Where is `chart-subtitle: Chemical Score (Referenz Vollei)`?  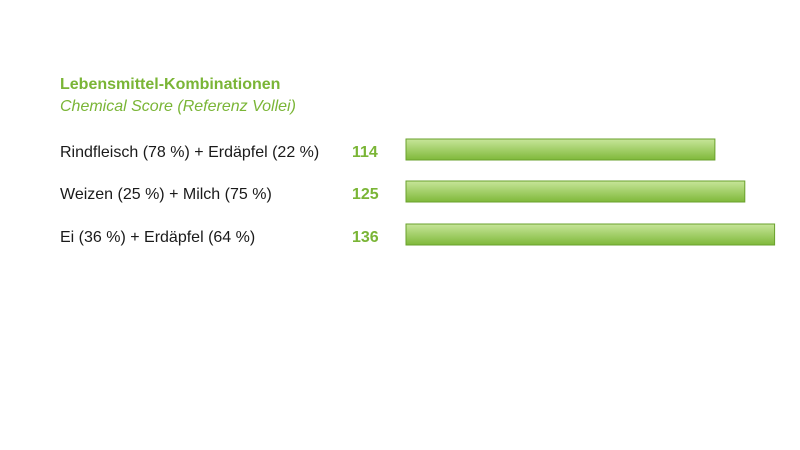 chart-subtitle: Chemical Score (Referenz Vollei) is located at coordinates (178, 106).